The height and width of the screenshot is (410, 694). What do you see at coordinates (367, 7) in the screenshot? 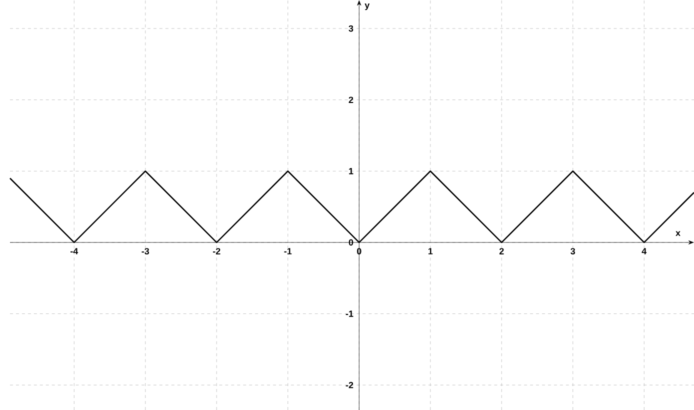
I see `y-axis-title: y` at bounding box center [367, 7].